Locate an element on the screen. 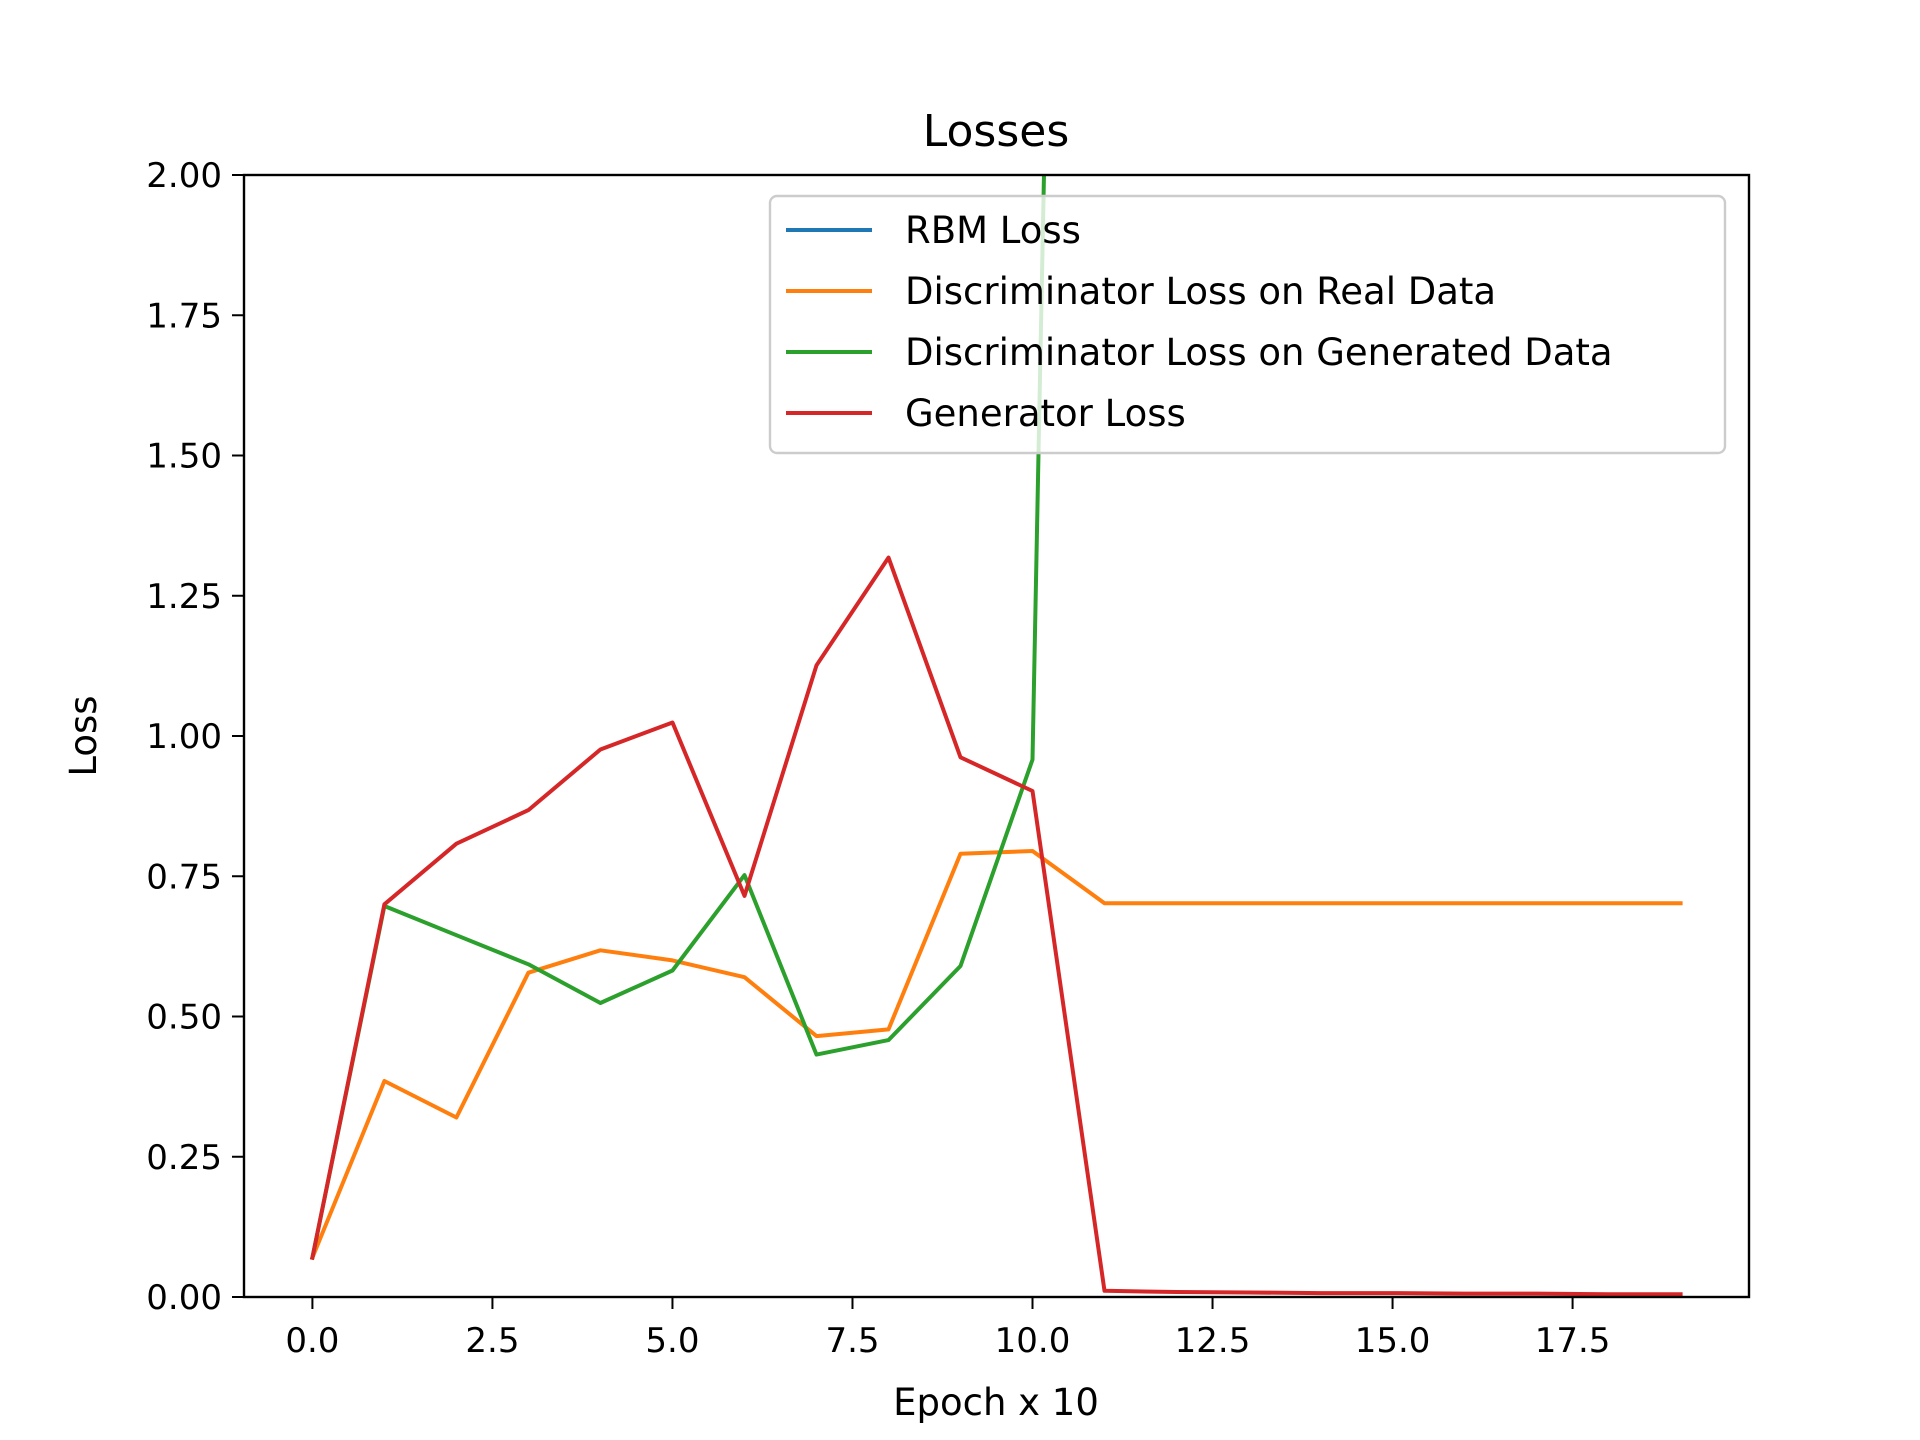 The image size is (1920, 1440). legend-box is located at coordinates (1247, 324).